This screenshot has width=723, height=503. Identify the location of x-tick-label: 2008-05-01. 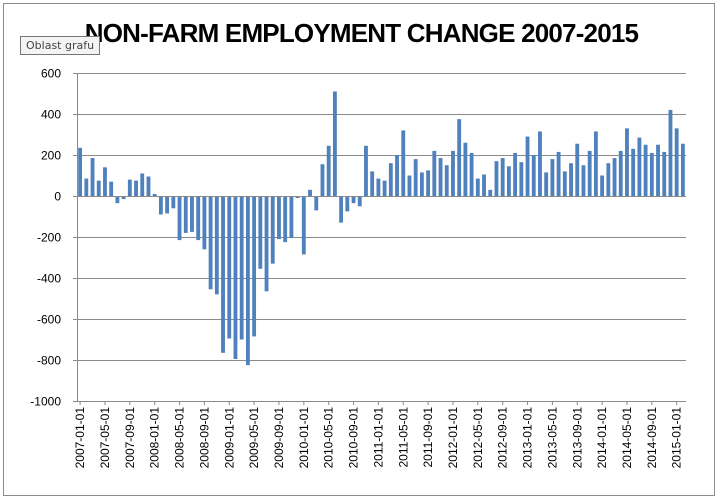
(180, 438).